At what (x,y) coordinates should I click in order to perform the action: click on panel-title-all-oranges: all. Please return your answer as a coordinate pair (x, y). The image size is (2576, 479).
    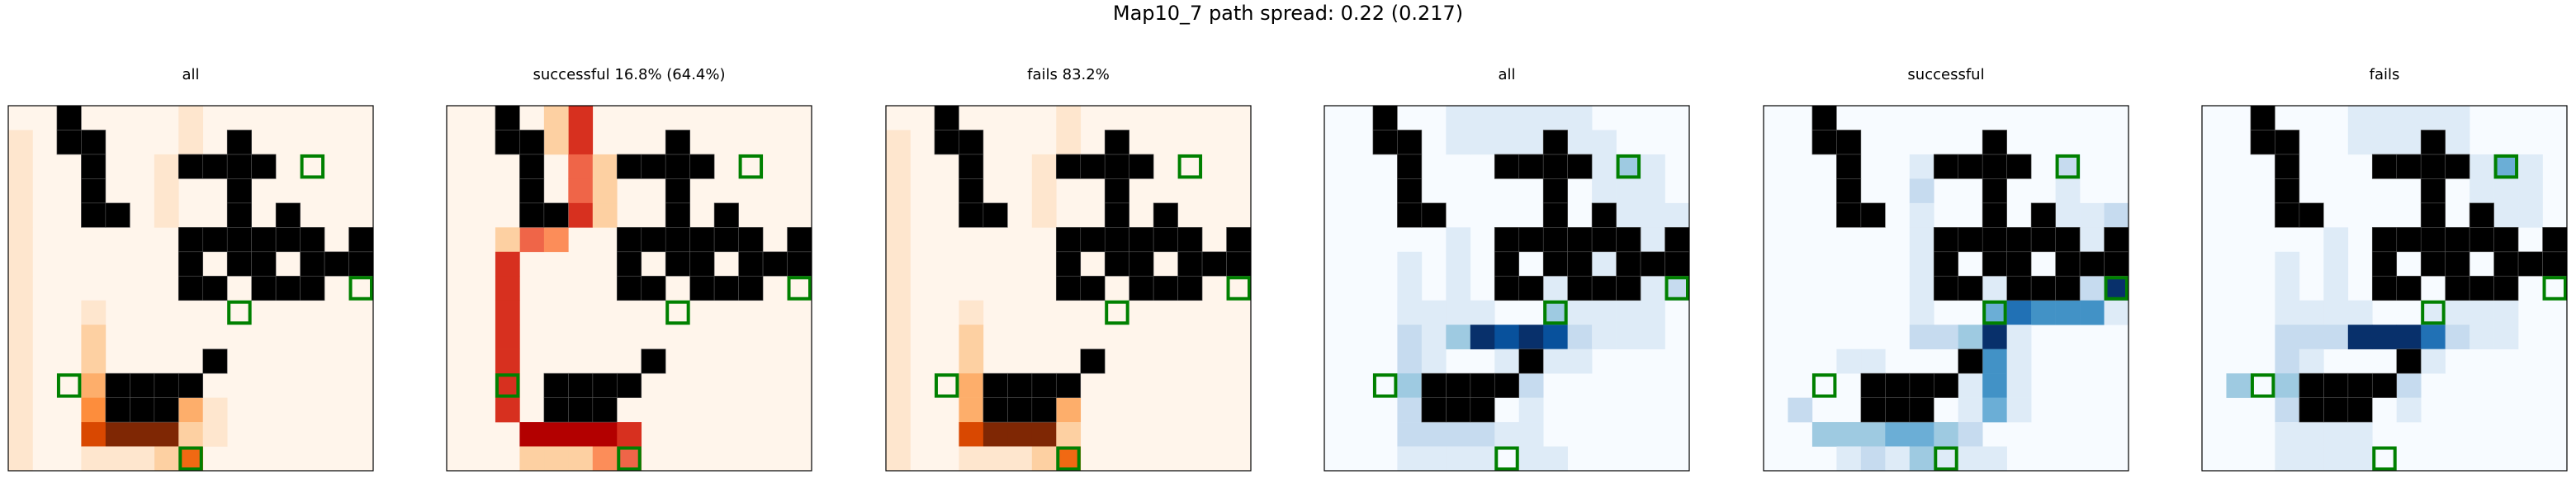
    Looking at the image, I should click on (191, 75).